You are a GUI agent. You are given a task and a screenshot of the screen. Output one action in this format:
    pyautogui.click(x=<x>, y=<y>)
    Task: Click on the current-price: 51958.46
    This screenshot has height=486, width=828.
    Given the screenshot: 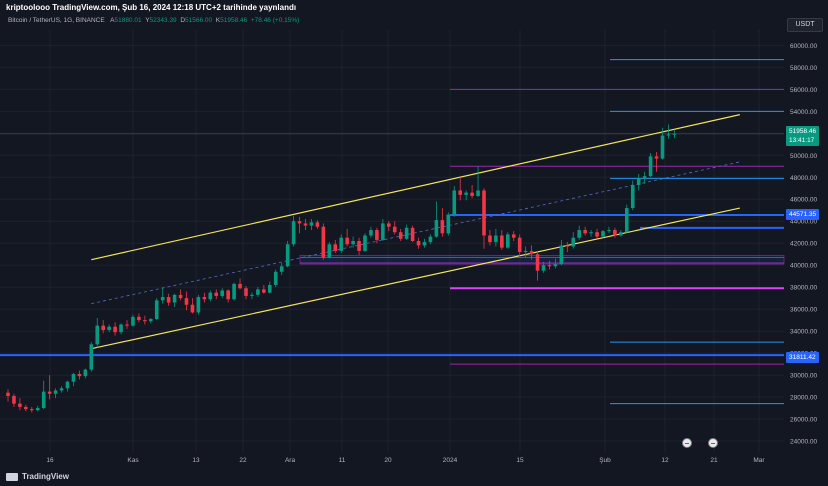 What is the action you would take?
    pyautogui.click(x=803, y=131)
    